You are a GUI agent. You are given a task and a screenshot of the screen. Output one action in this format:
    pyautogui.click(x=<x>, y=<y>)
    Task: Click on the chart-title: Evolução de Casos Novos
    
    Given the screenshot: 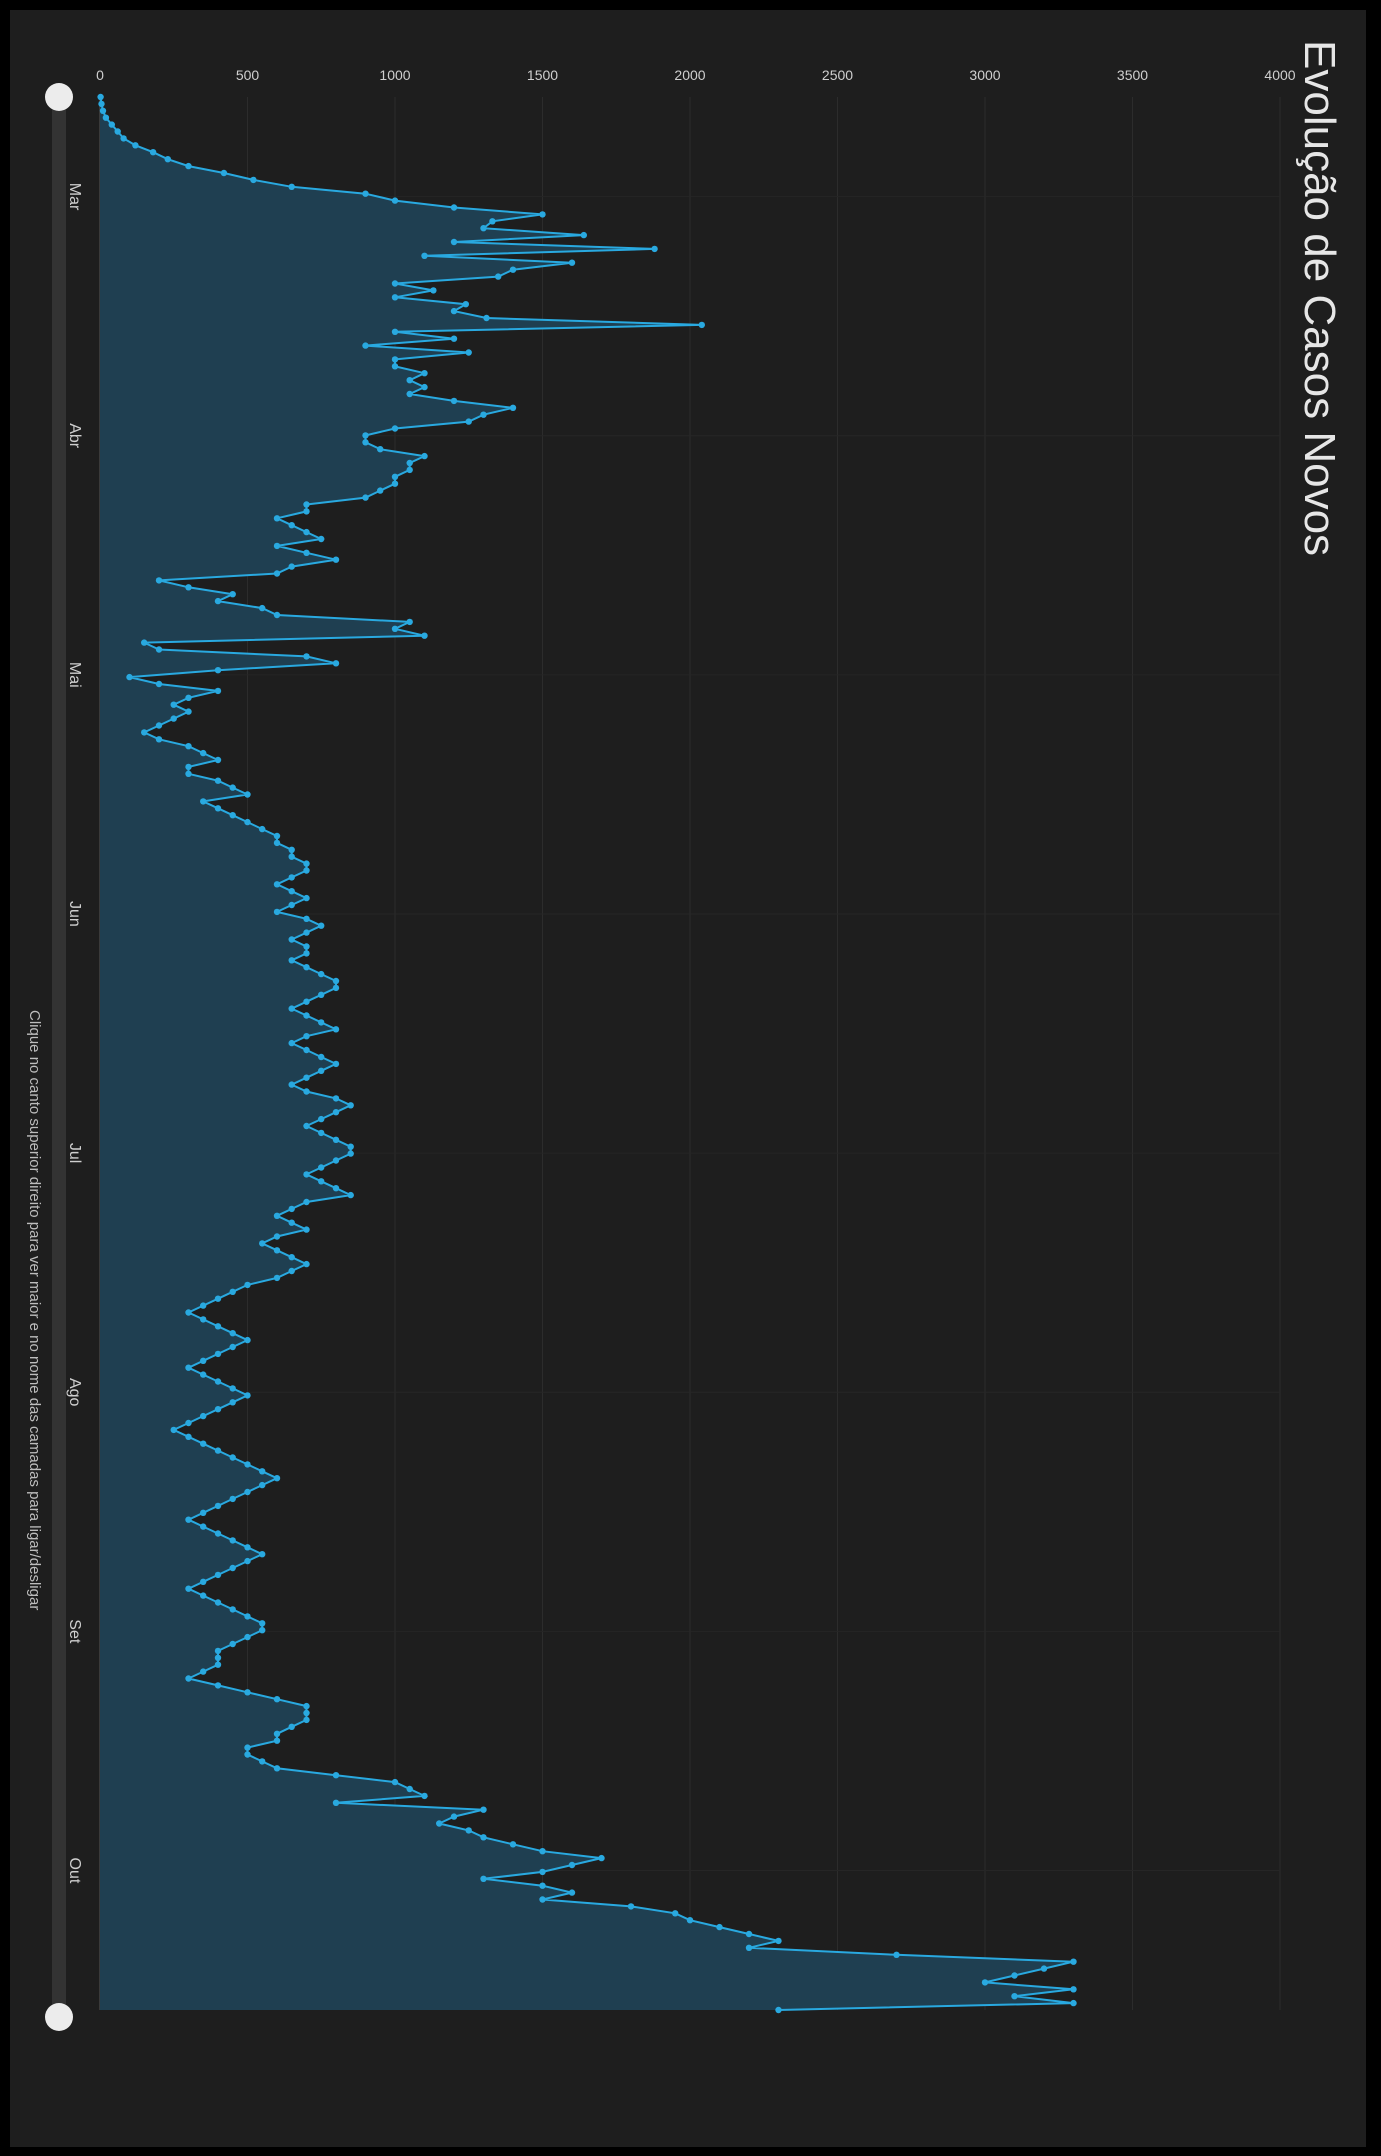 What is the action you would take?
    pyautogui.click(x=1319, y=298)
    